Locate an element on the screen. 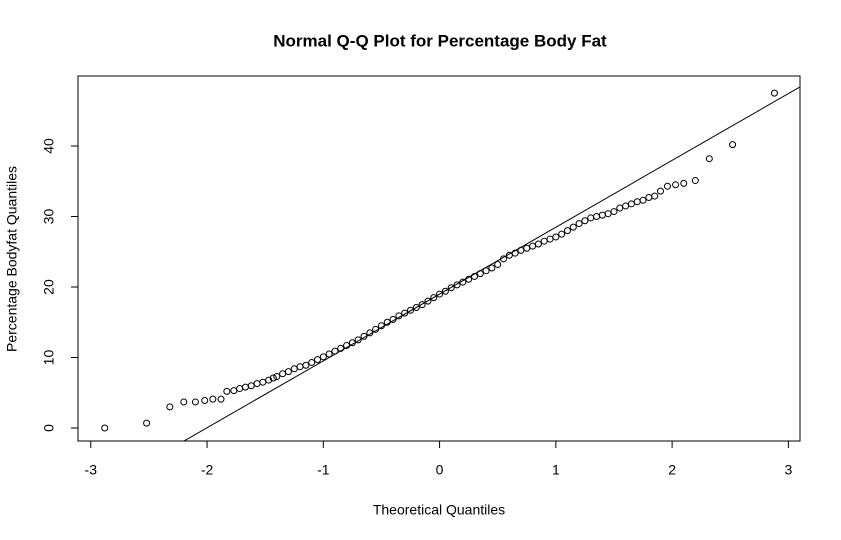 Image resolution: width=841 pixels, height=540 pixels. y-tick-label: 10 is located at coordinates (49, 358).